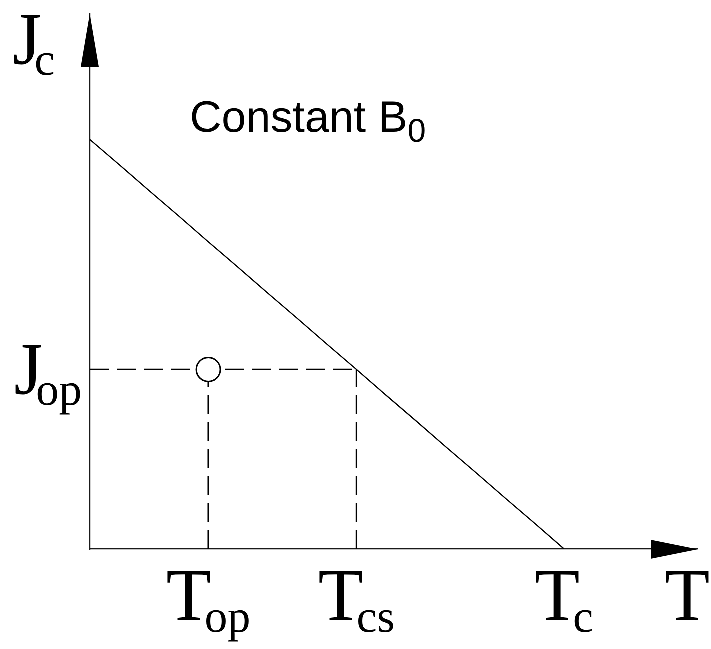  What do you see at coordinates (33, 43) in the screenshot?
I see `y-axis-title: J$_{c}$` at bounding box center [33, 43].